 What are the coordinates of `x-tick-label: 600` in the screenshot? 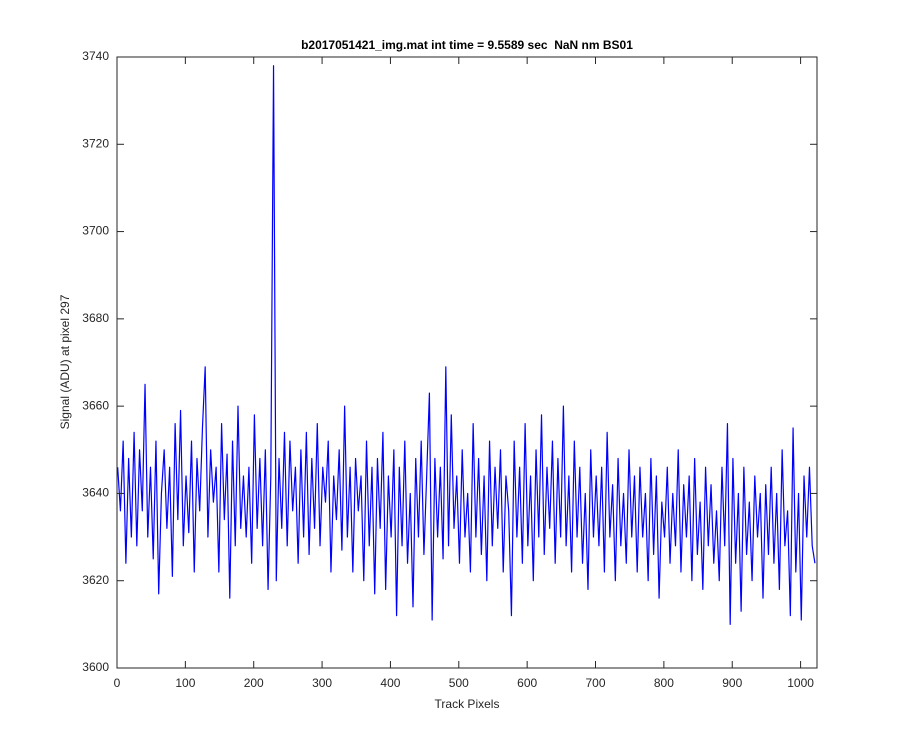 It's located at (527, 683).